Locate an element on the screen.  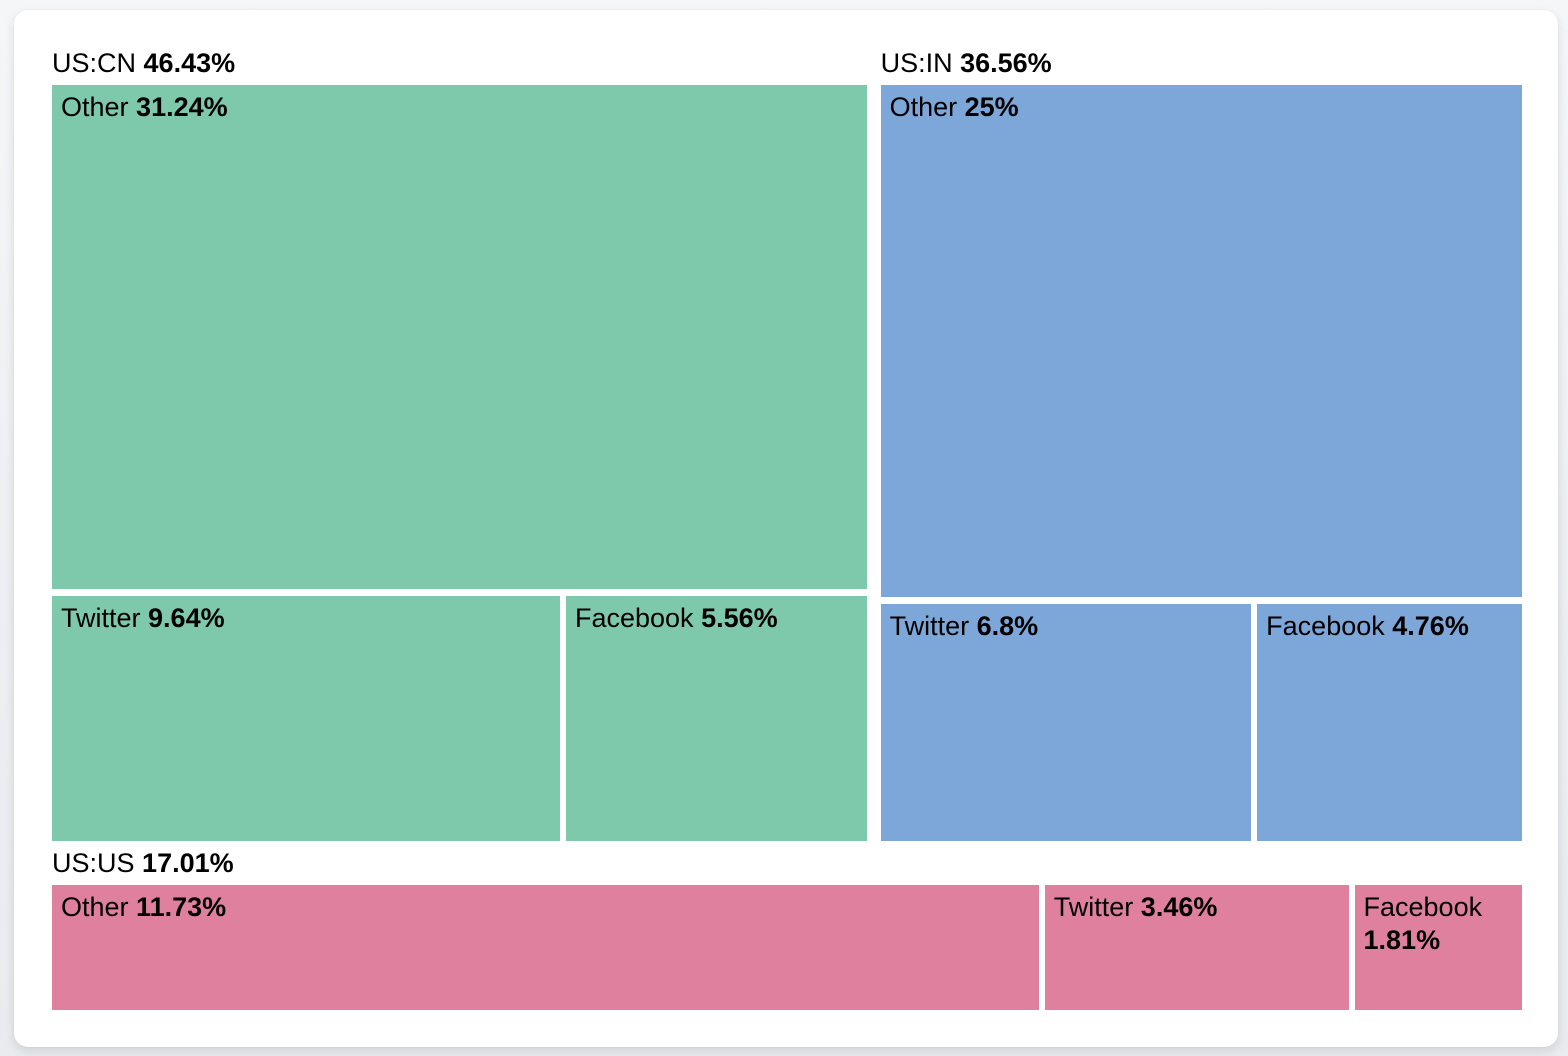
treemap-cell-us-us-facebook: Facebook 1.81% is located at coordinates (1438, 947).